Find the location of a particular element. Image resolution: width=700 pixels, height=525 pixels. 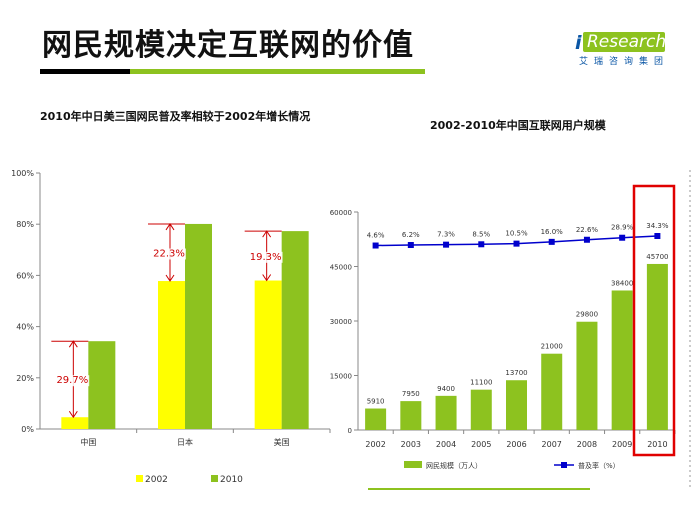

chart2-legend-label-line: 普及率（%） is located at coordinates (599, 465).